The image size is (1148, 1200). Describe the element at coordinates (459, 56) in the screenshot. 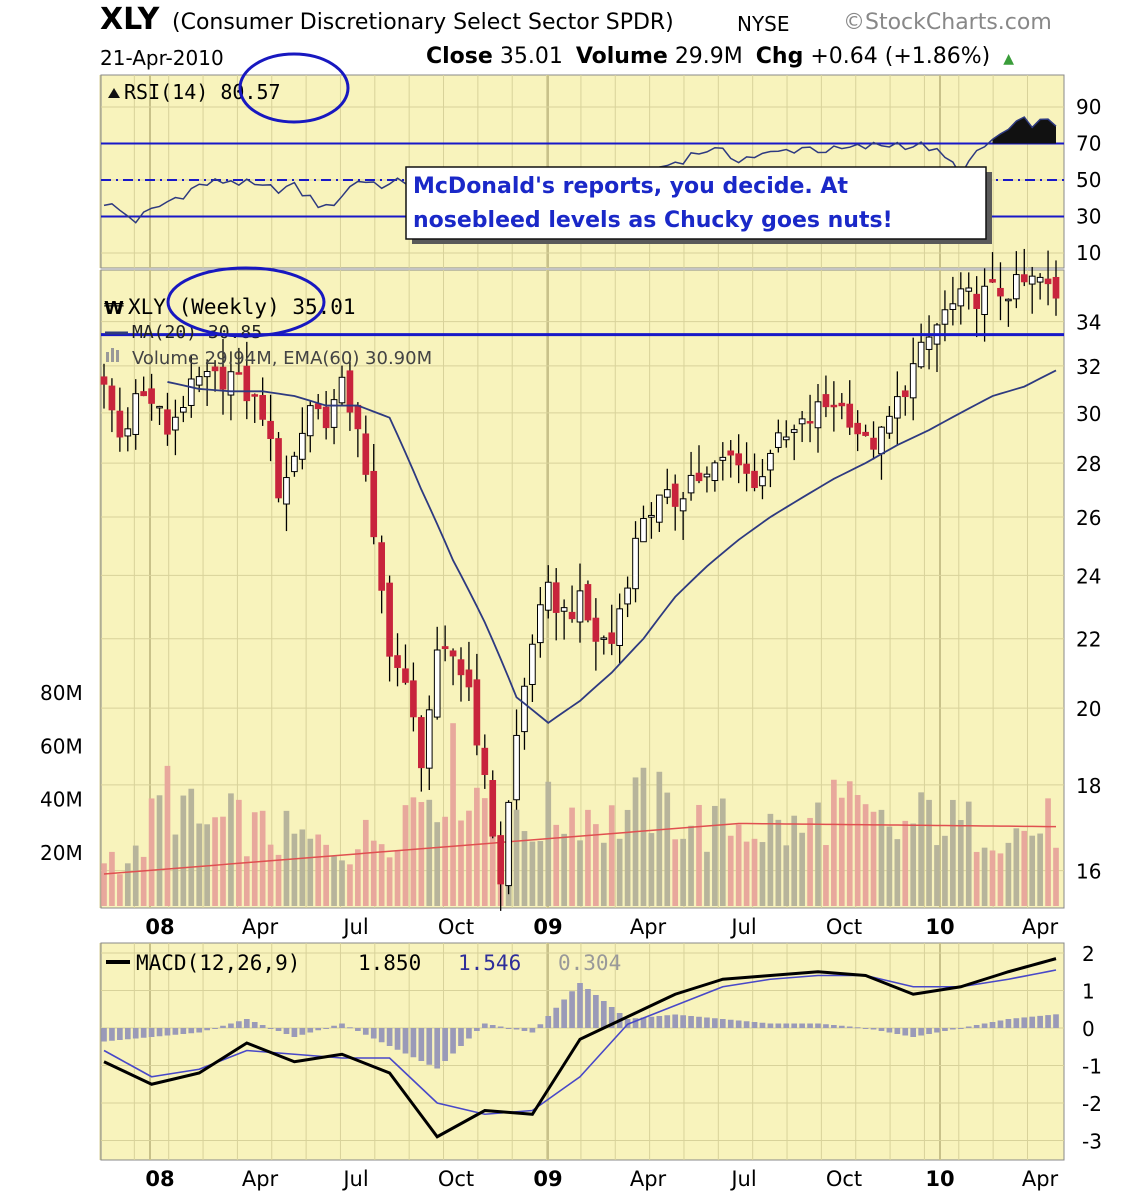

I see `close-label: Close` at that location.